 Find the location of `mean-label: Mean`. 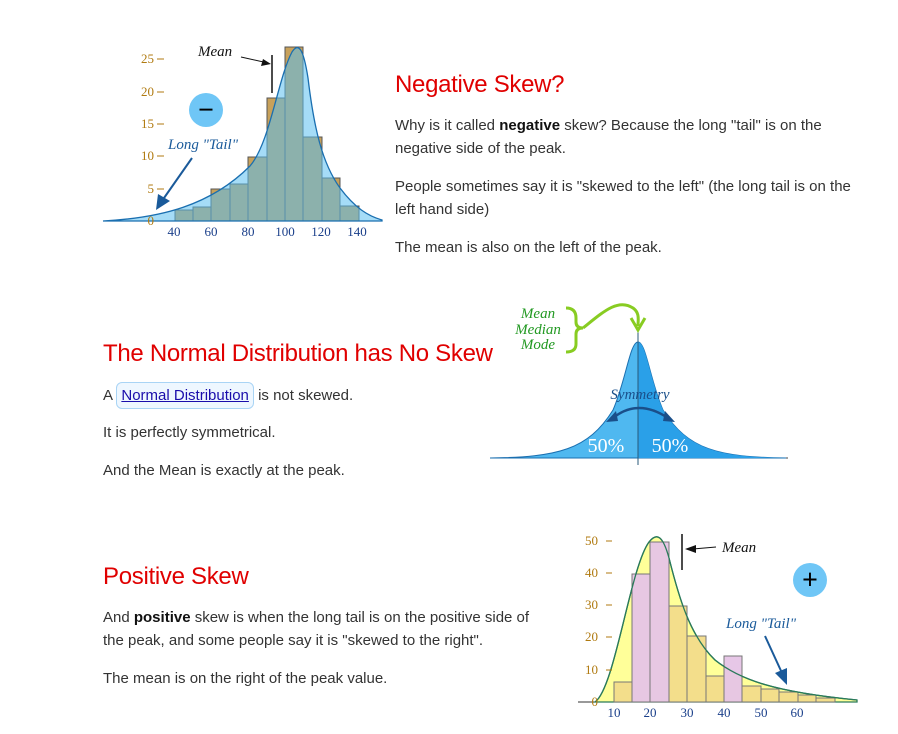

mean-label: Mean is located at coordinates (537, 314).